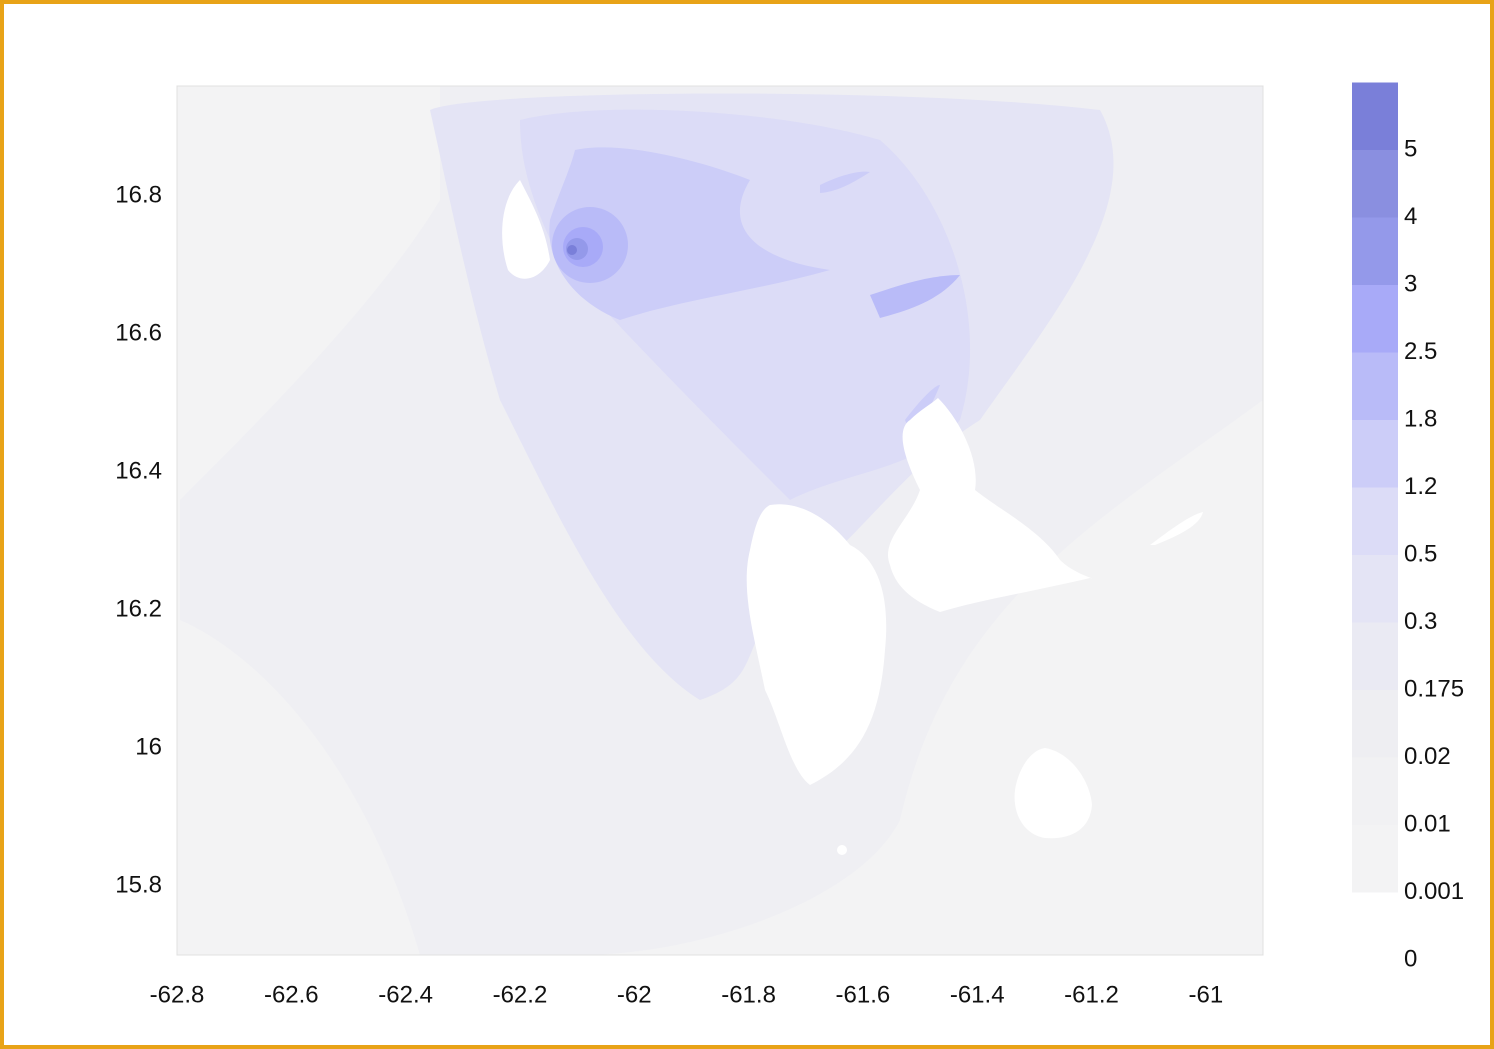  Describe the element at coordinates (1091, 994) in the screenshot. I see `x-tick-label: -61.2` at that location.